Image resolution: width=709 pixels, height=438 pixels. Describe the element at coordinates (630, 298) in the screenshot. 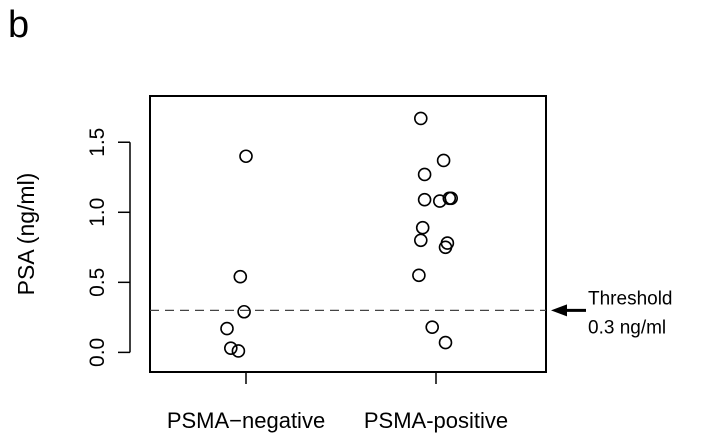

I see `threshold-label: Threshold` at that location.